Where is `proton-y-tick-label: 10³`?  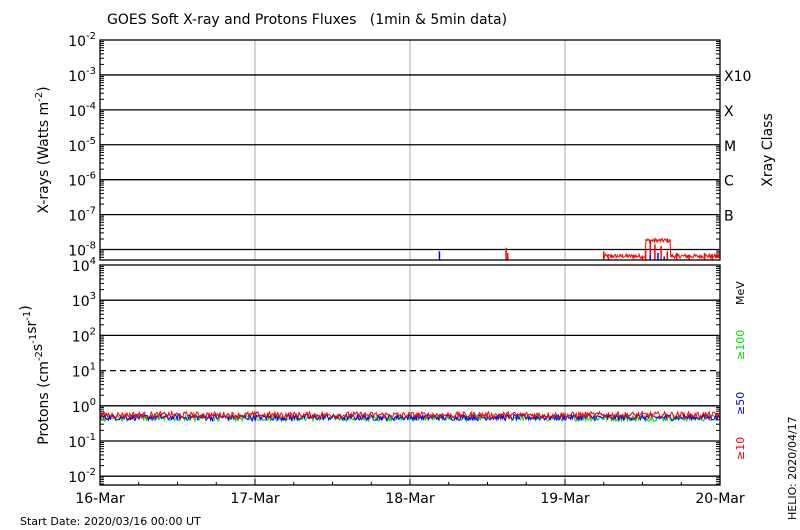
proton-y-tick-label: 10³ is located at coordinates (84, 300).